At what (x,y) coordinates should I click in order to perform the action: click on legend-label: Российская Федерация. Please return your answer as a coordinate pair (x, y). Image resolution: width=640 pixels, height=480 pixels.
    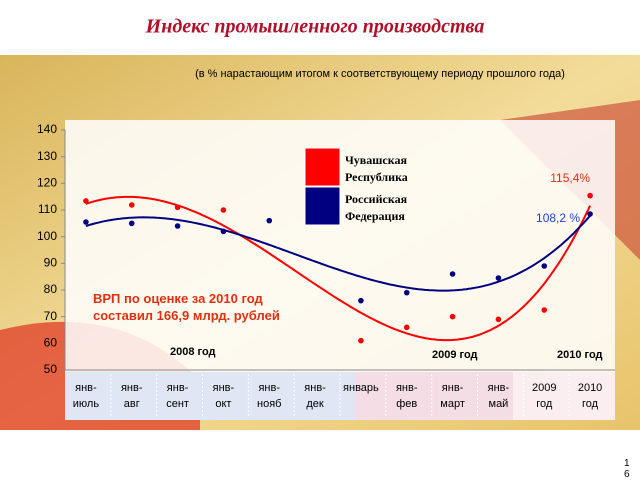
    Looking at the image, I should click on (376, 207).